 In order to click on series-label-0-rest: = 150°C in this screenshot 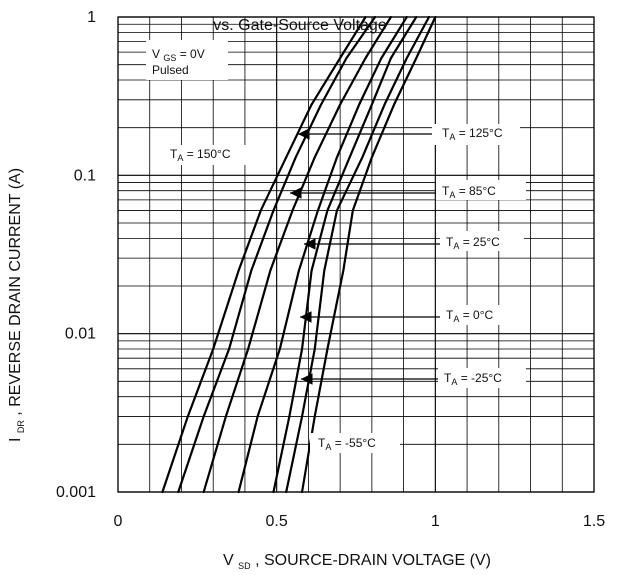, I will do `click(206, 154)`.